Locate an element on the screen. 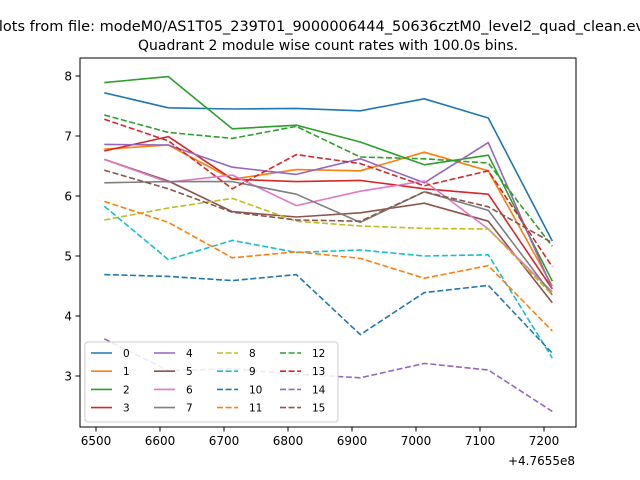  legend-label-11: 11 is located at coordinates (255, 409).